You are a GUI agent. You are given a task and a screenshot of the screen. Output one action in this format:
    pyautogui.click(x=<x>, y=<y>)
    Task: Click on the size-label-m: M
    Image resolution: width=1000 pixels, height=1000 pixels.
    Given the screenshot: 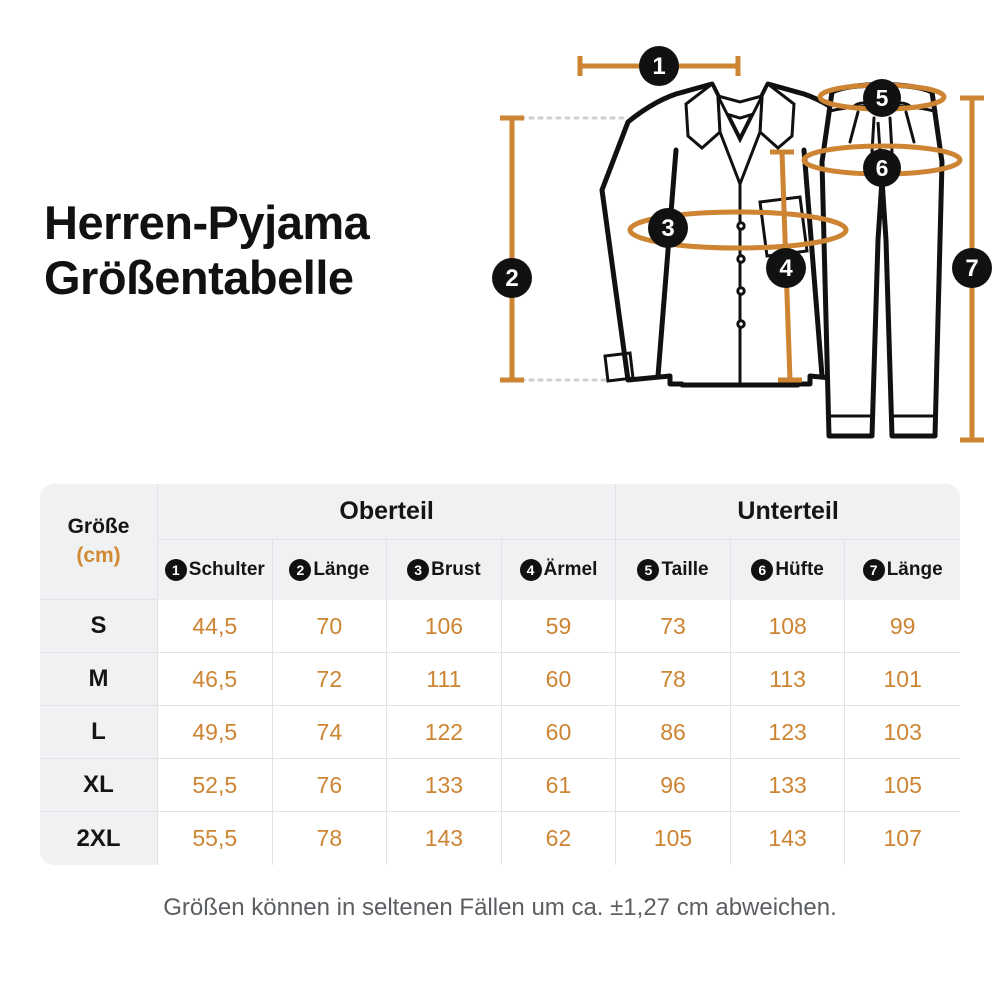 What is the action you would take?
    pyautogui.click(x=99, y=679)
    